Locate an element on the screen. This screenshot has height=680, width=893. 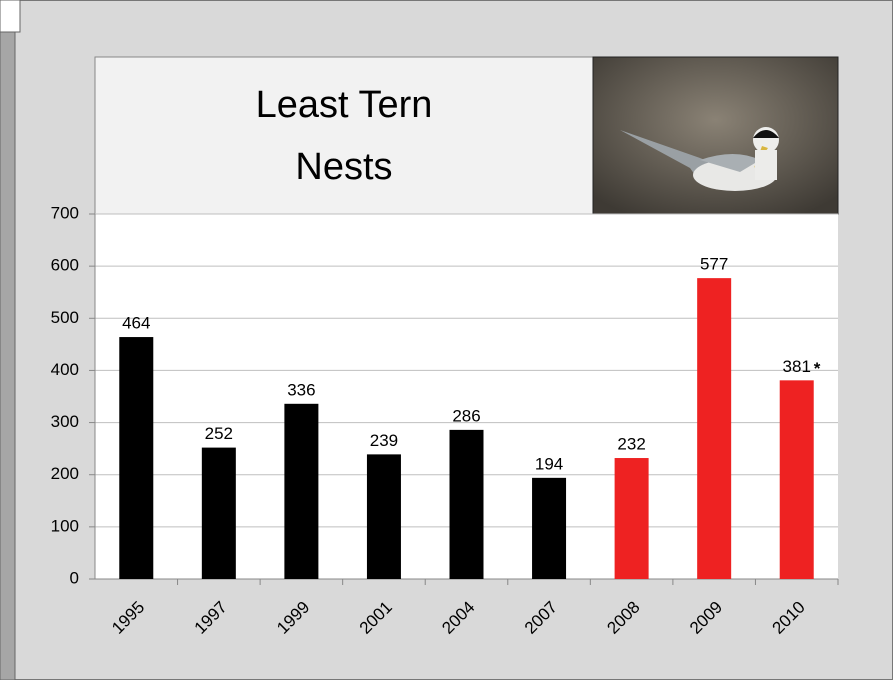
value-label: 381 is located at coordinates (797, 366).